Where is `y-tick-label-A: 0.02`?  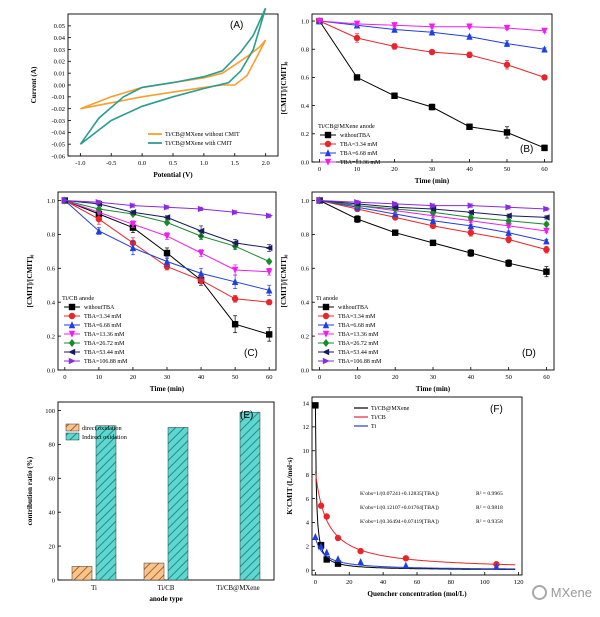 y-tick-label-A: 0.02 is located at coordinates (59, 62).